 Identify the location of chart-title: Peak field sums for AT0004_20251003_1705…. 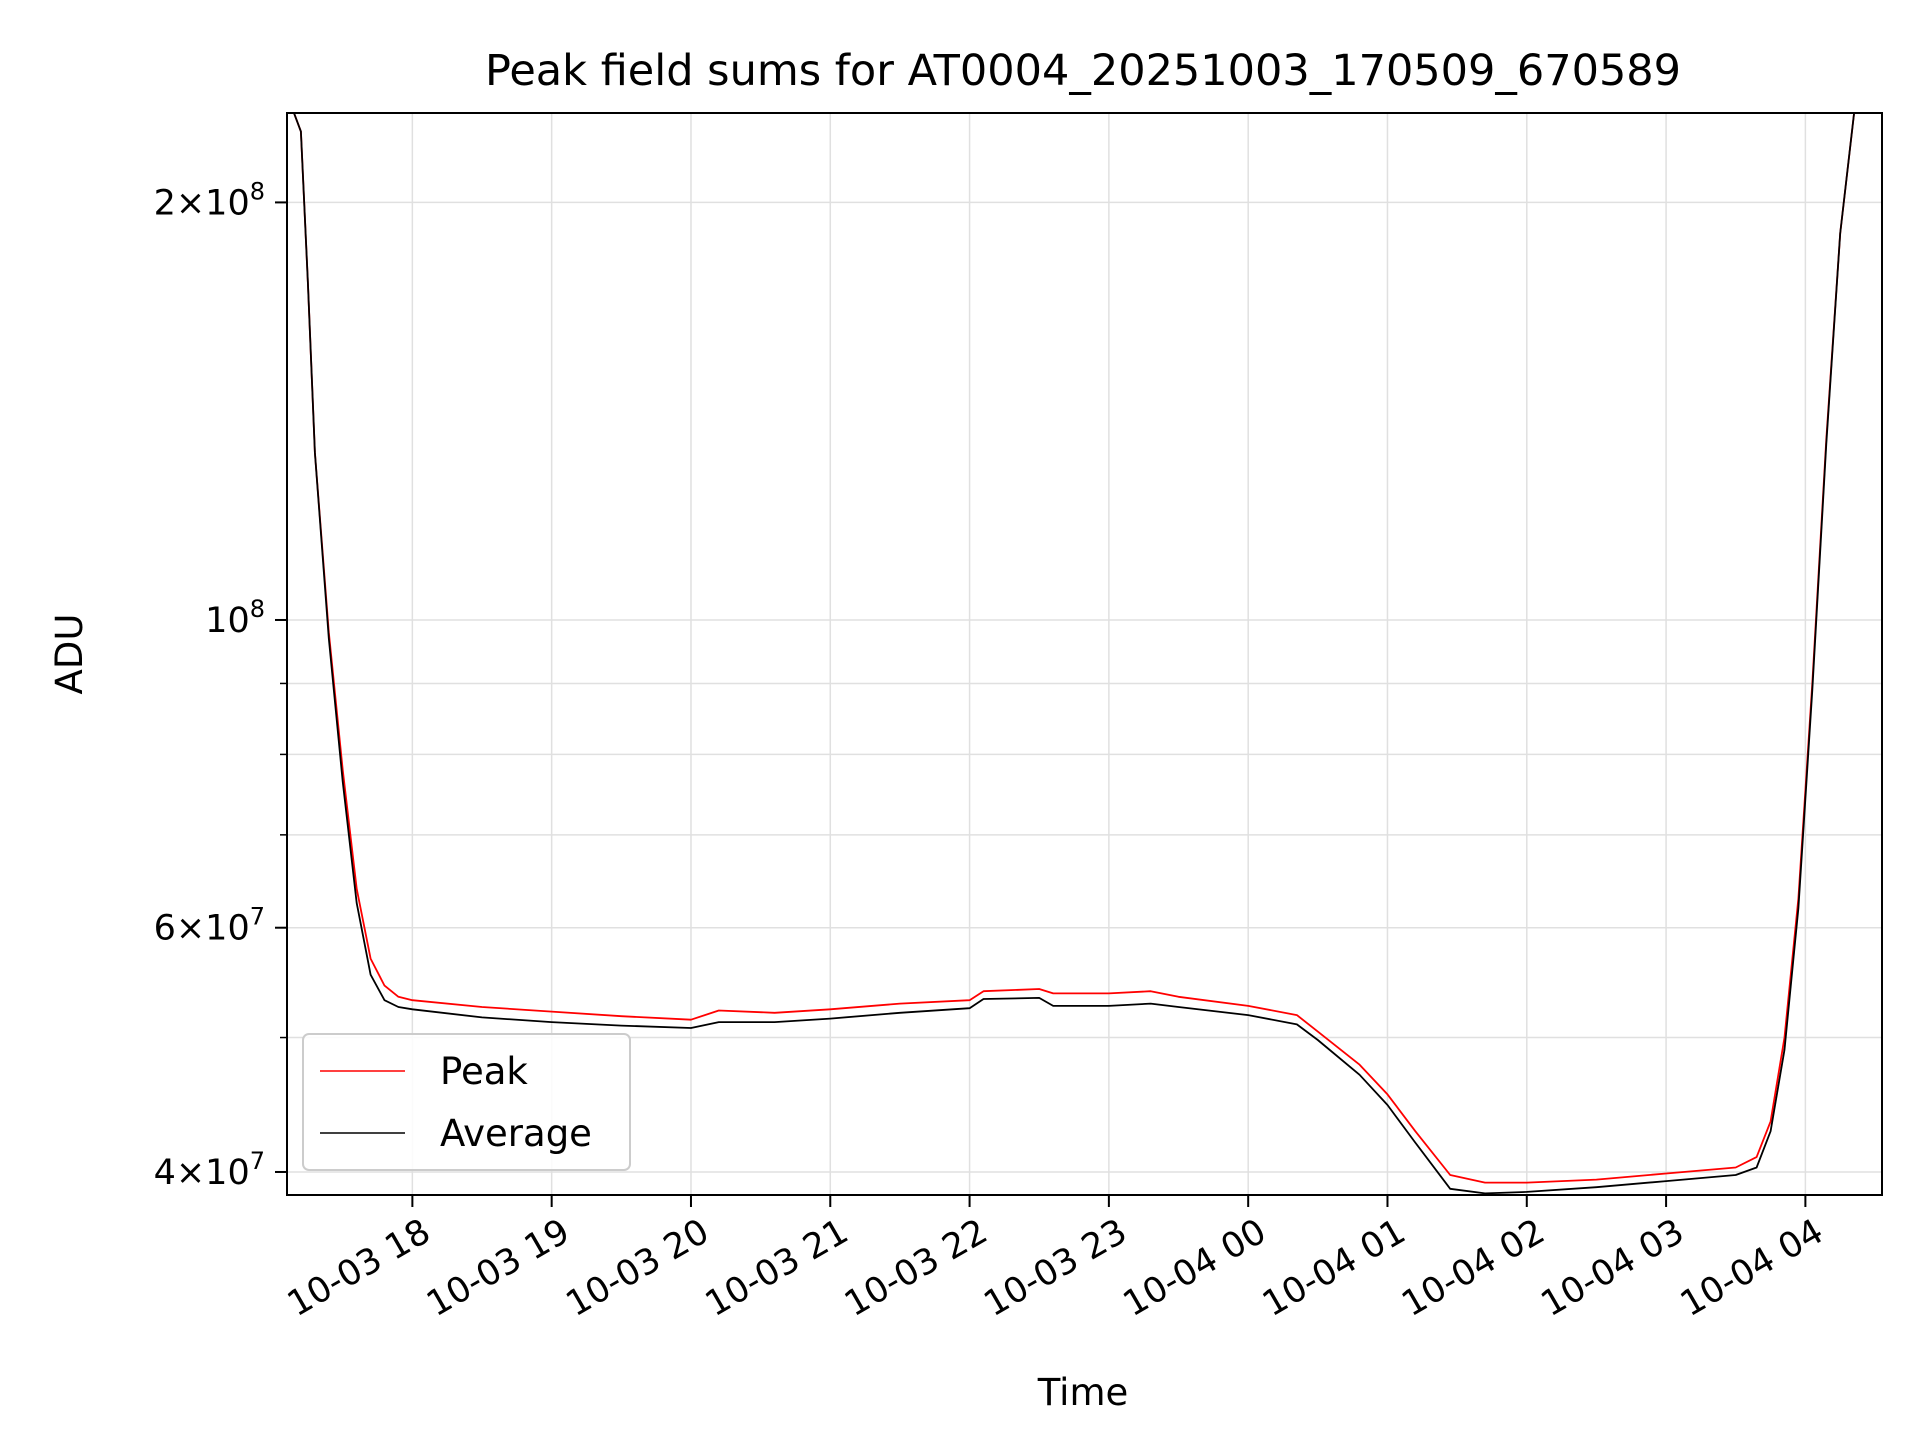
(1083, 71).